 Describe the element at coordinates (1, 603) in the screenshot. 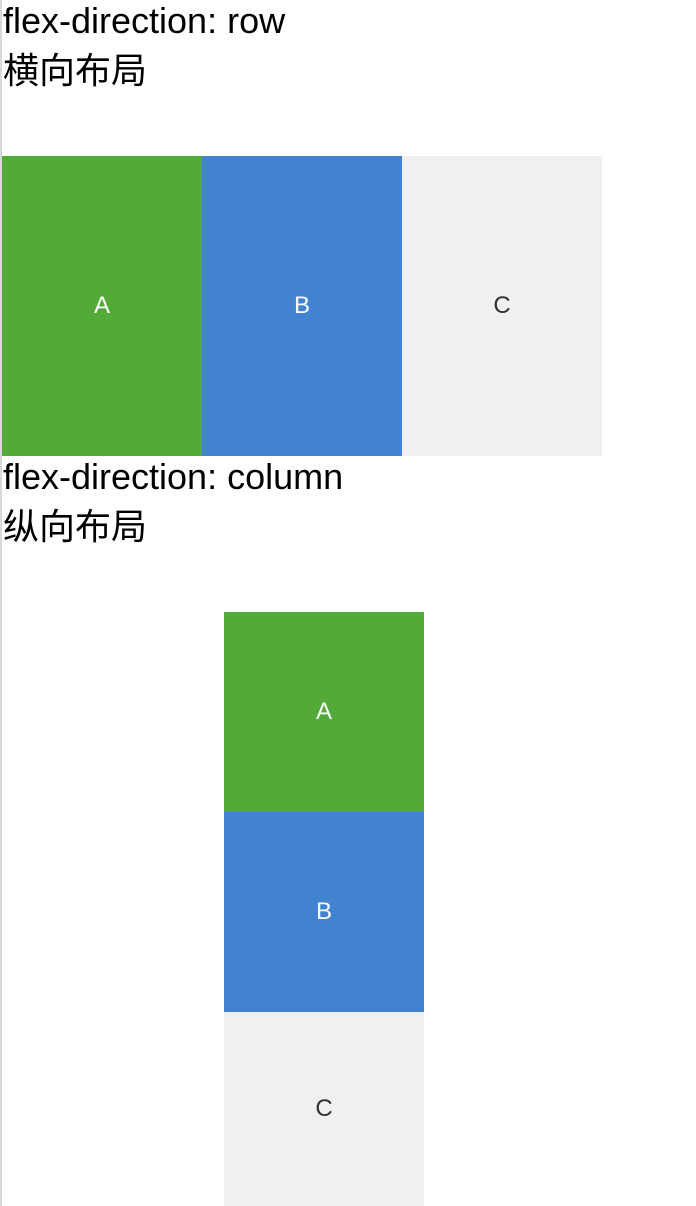

I see `left-border` at that location.